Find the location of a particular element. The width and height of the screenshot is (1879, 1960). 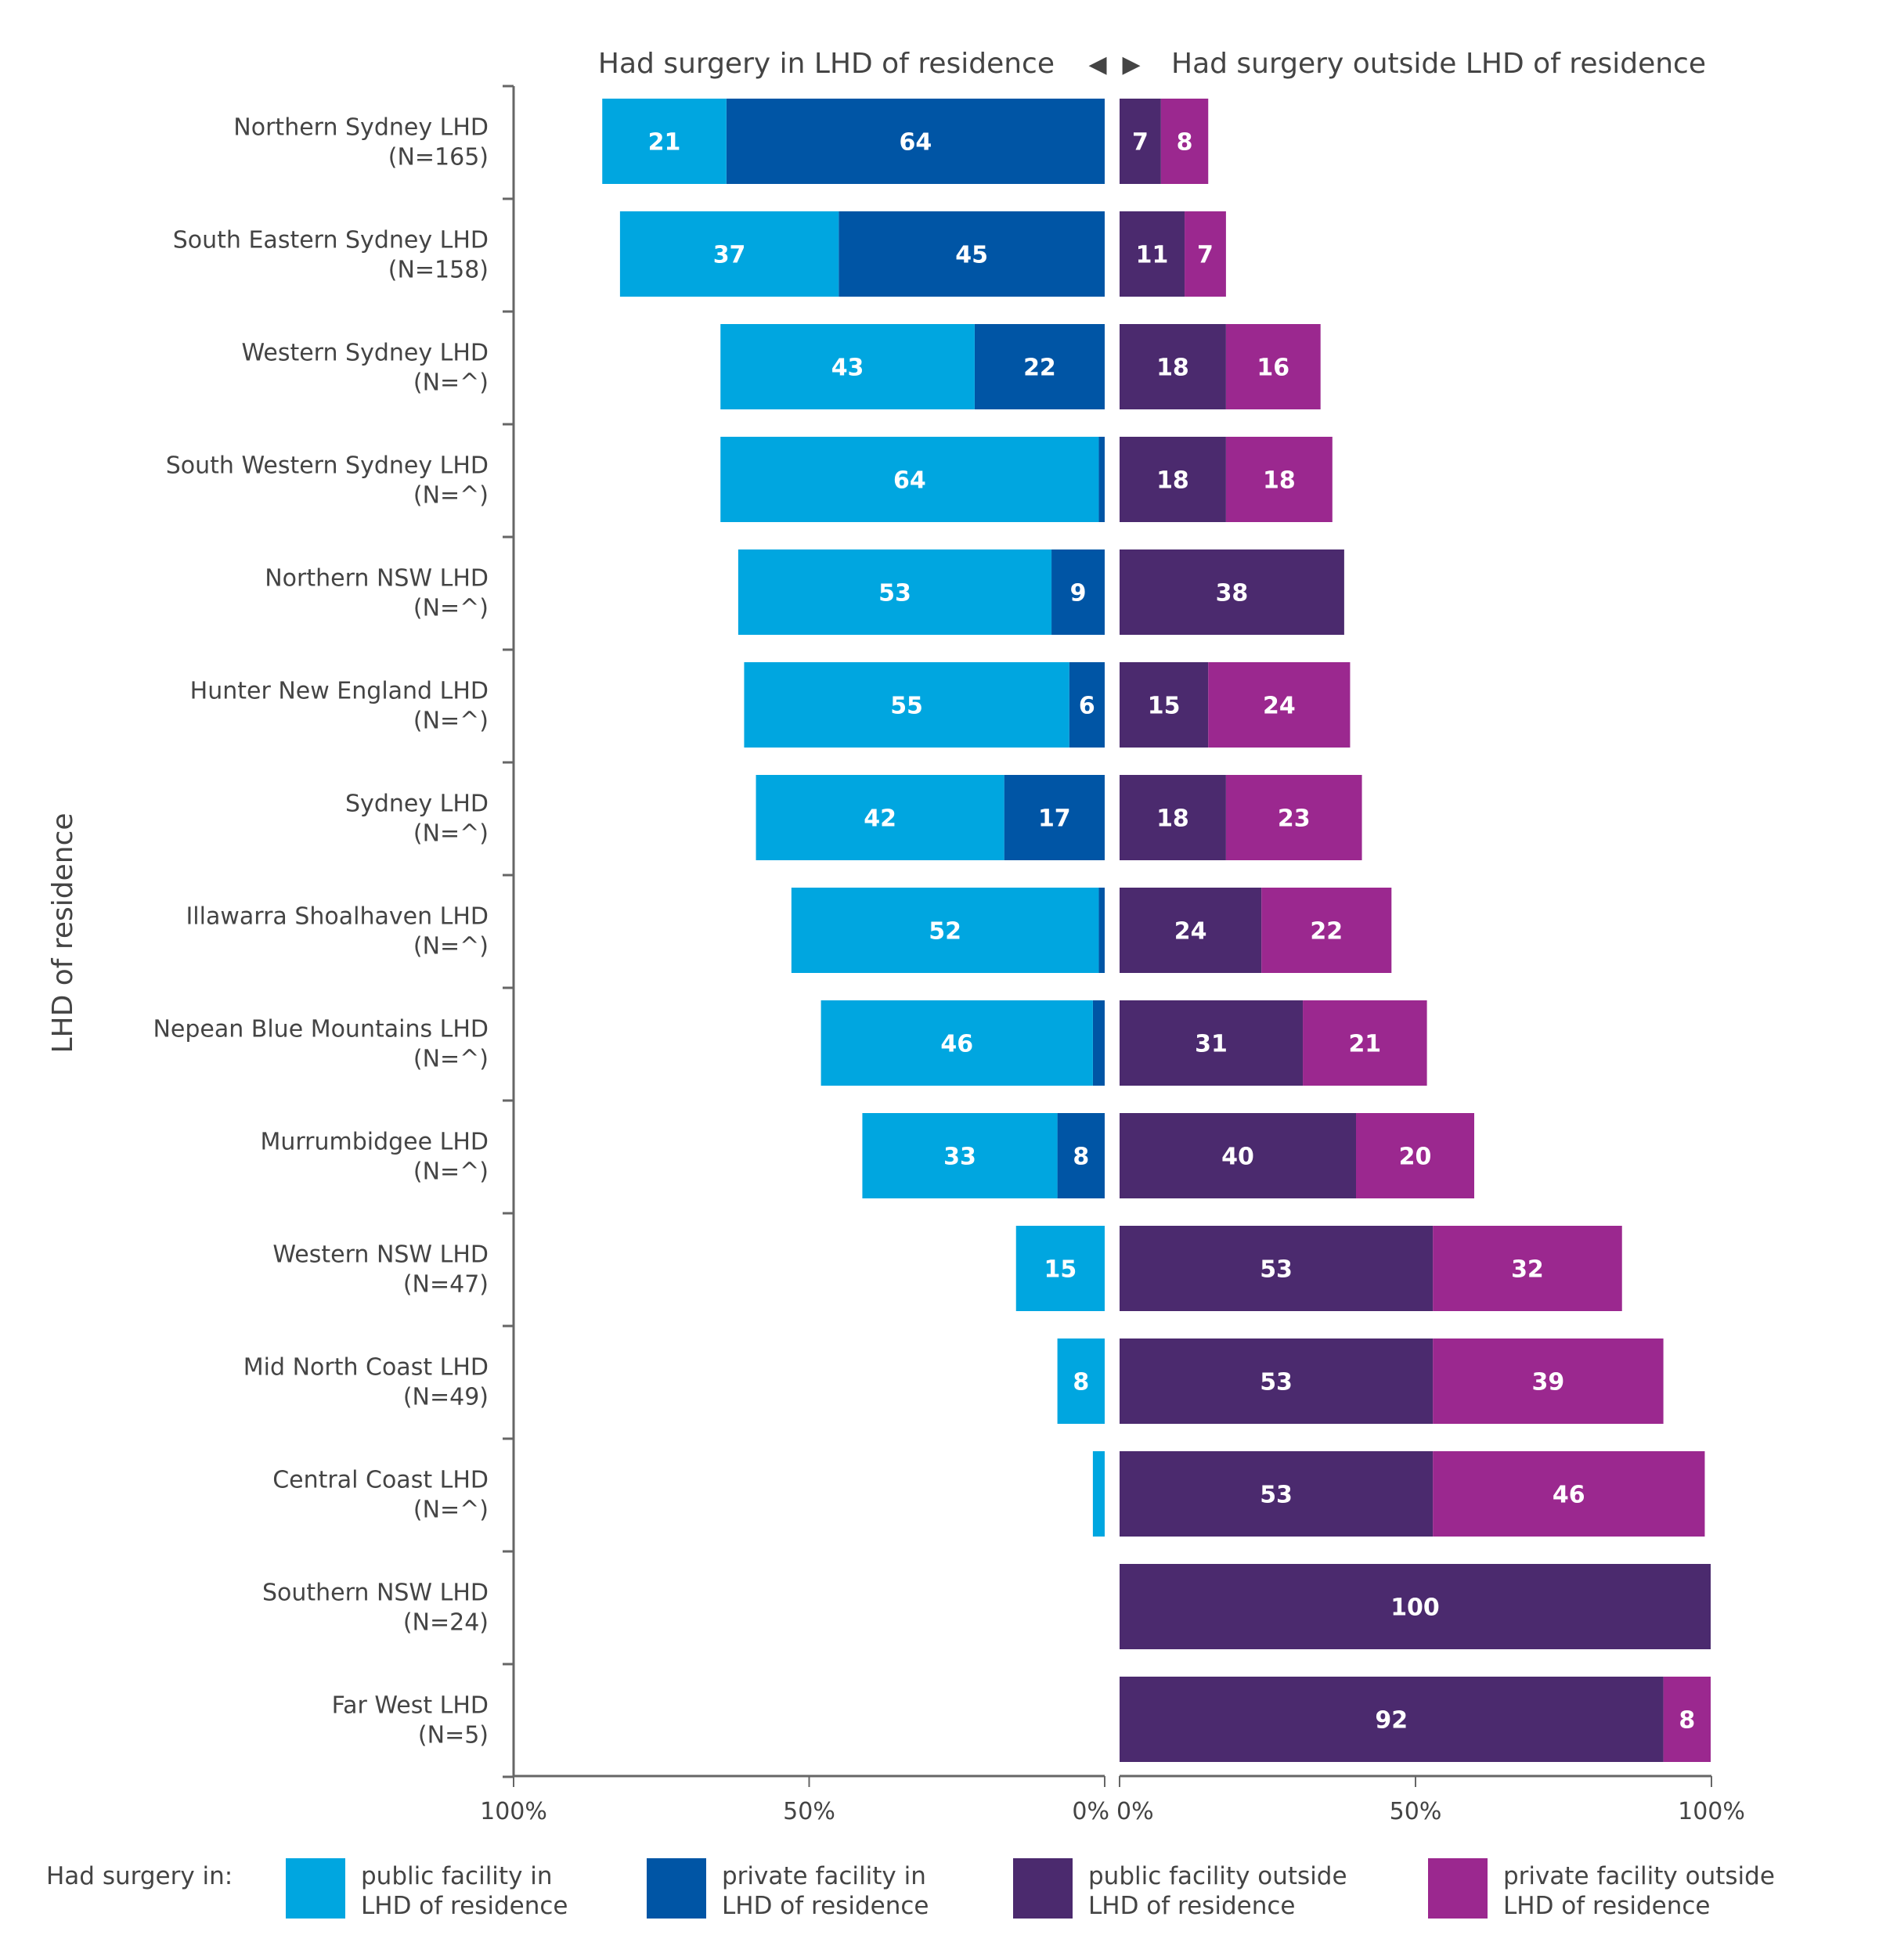

bar-value-label: 100 is located at coordinates (1415, 1608).